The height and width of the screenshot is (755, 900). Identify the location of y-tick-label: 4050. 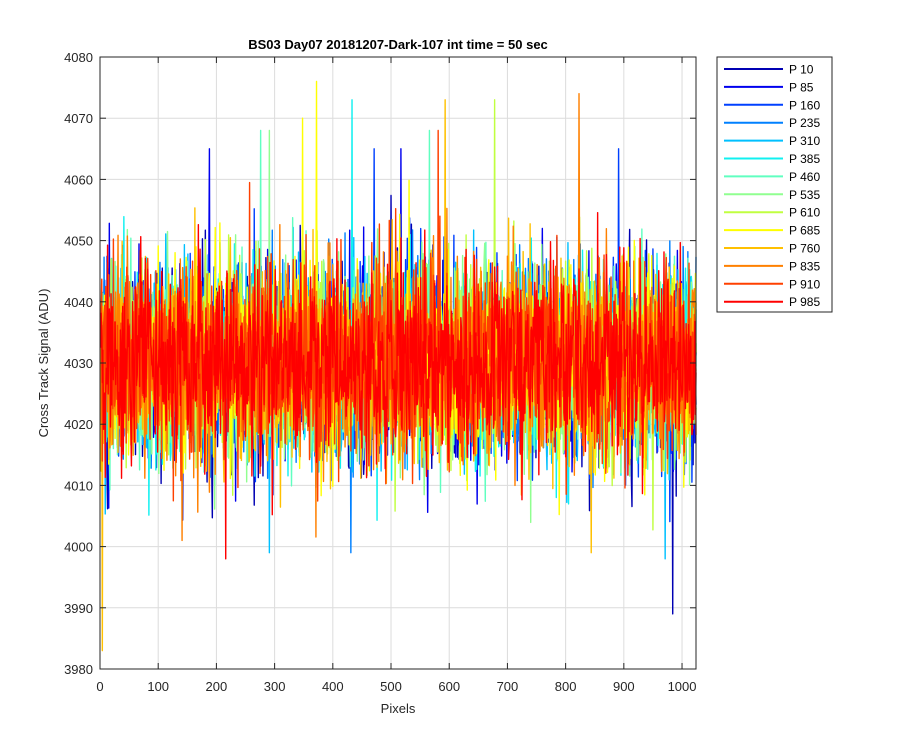
(78, 241).